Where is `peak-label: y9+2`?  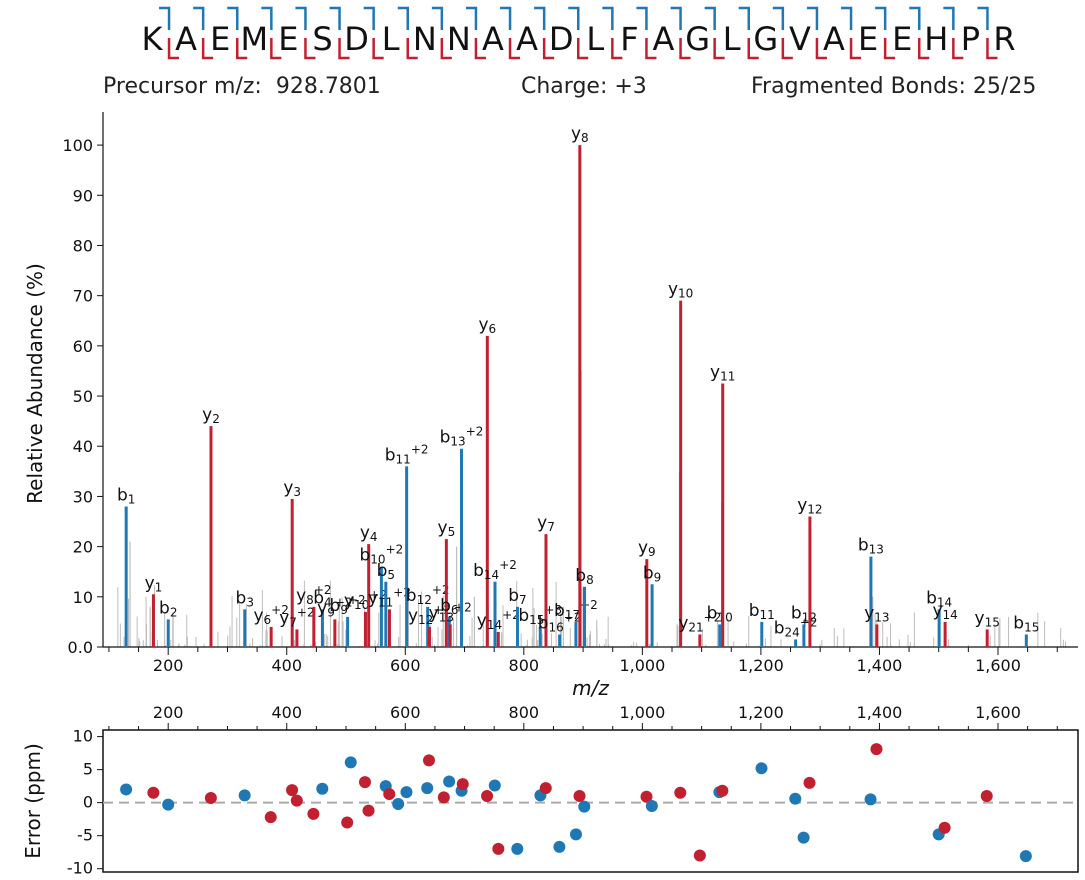
peak-label: y9+2 is located at coordinates (334, 607).